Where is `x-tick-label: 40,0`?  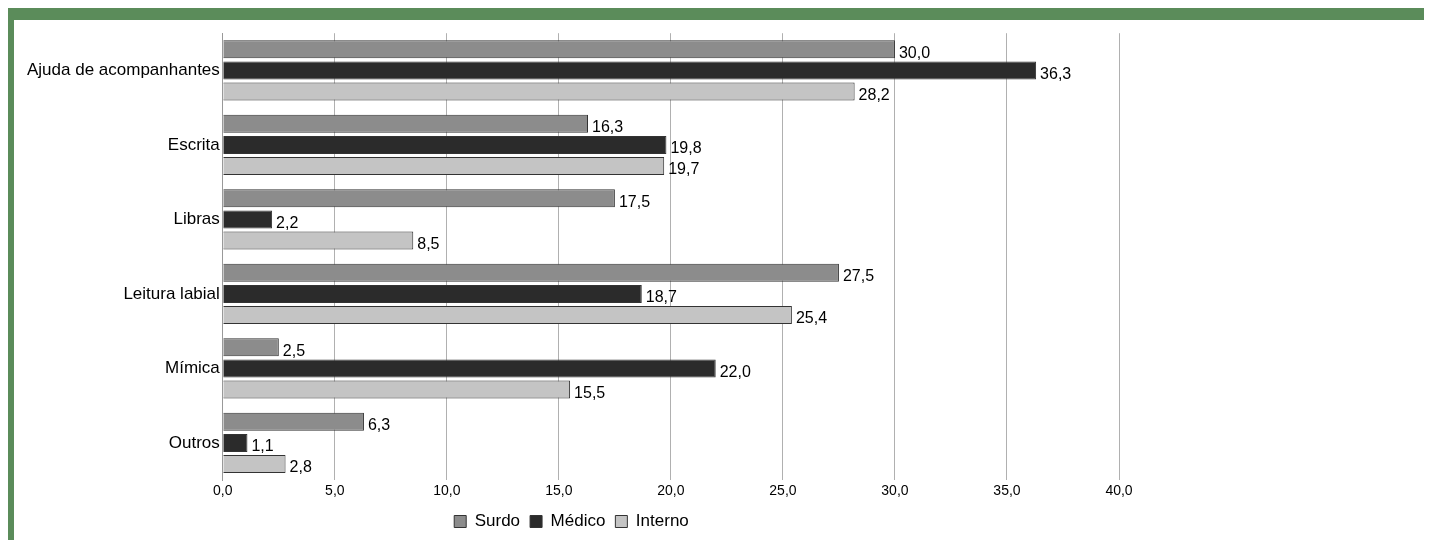 x-tick-label: 40,0 is located at coordinates (1119, 490).